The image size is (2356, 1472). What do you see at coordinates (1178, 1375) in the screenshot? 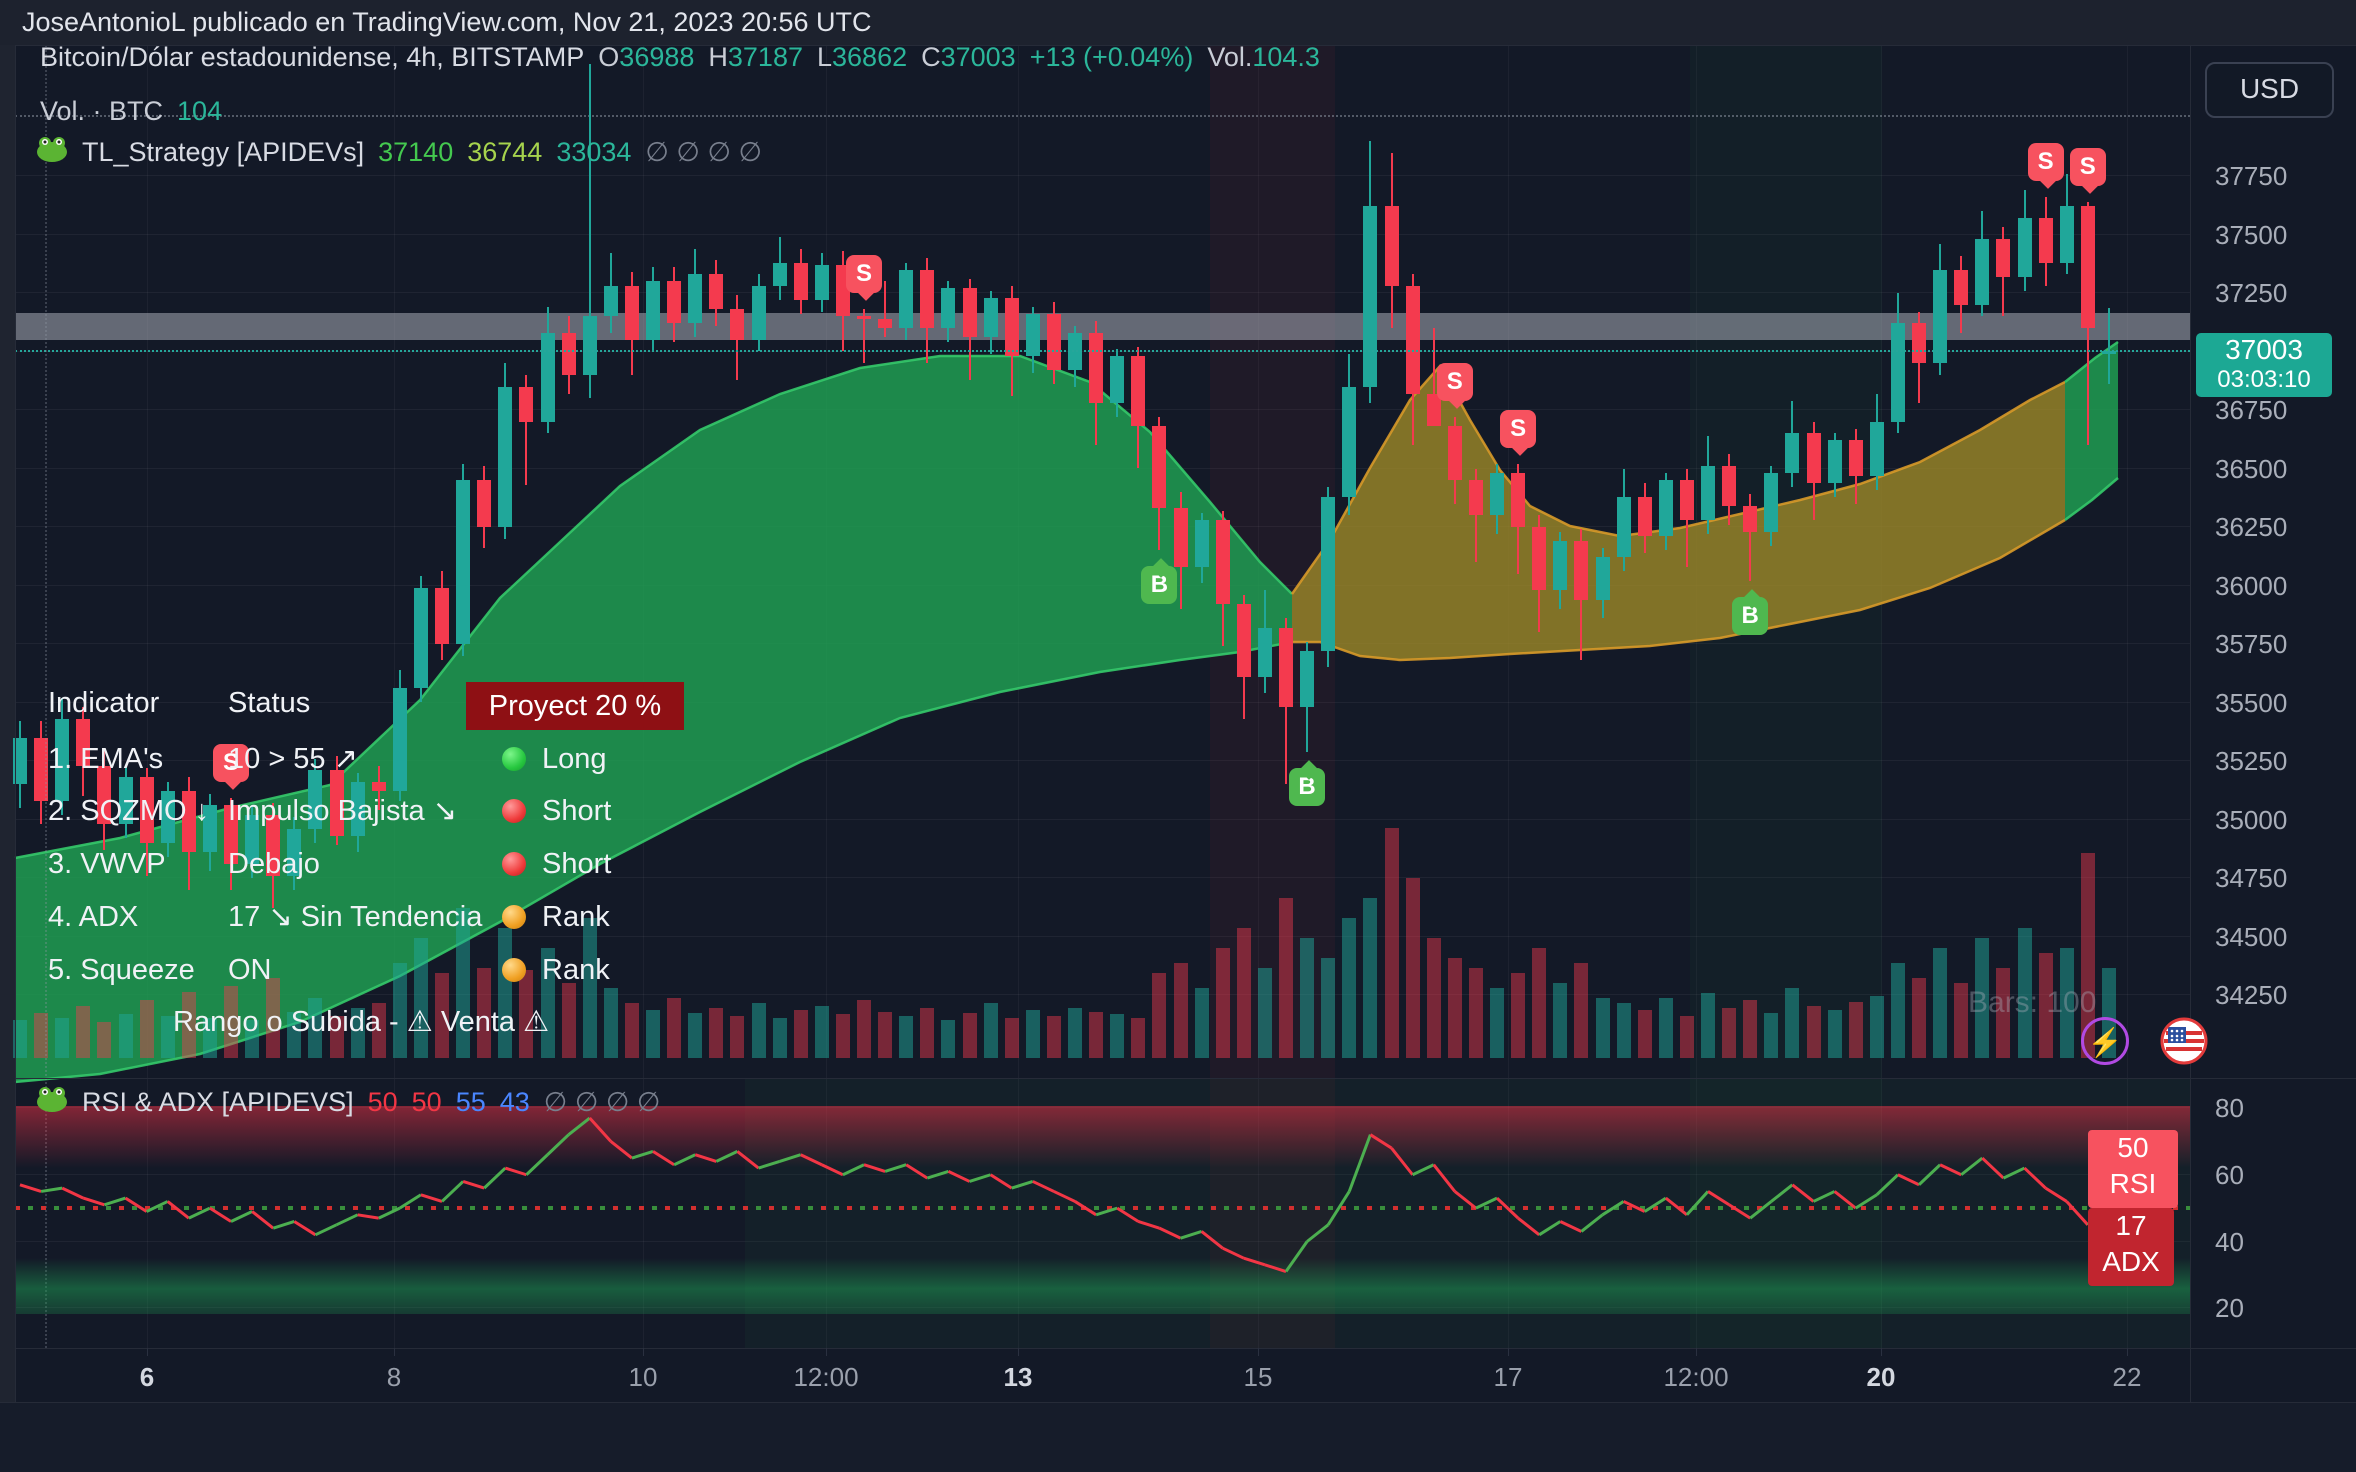
I see `time-axis: 6 8 10 12:00 13 15 17 12:00 20 22` at bounding box center [1178, 1375].